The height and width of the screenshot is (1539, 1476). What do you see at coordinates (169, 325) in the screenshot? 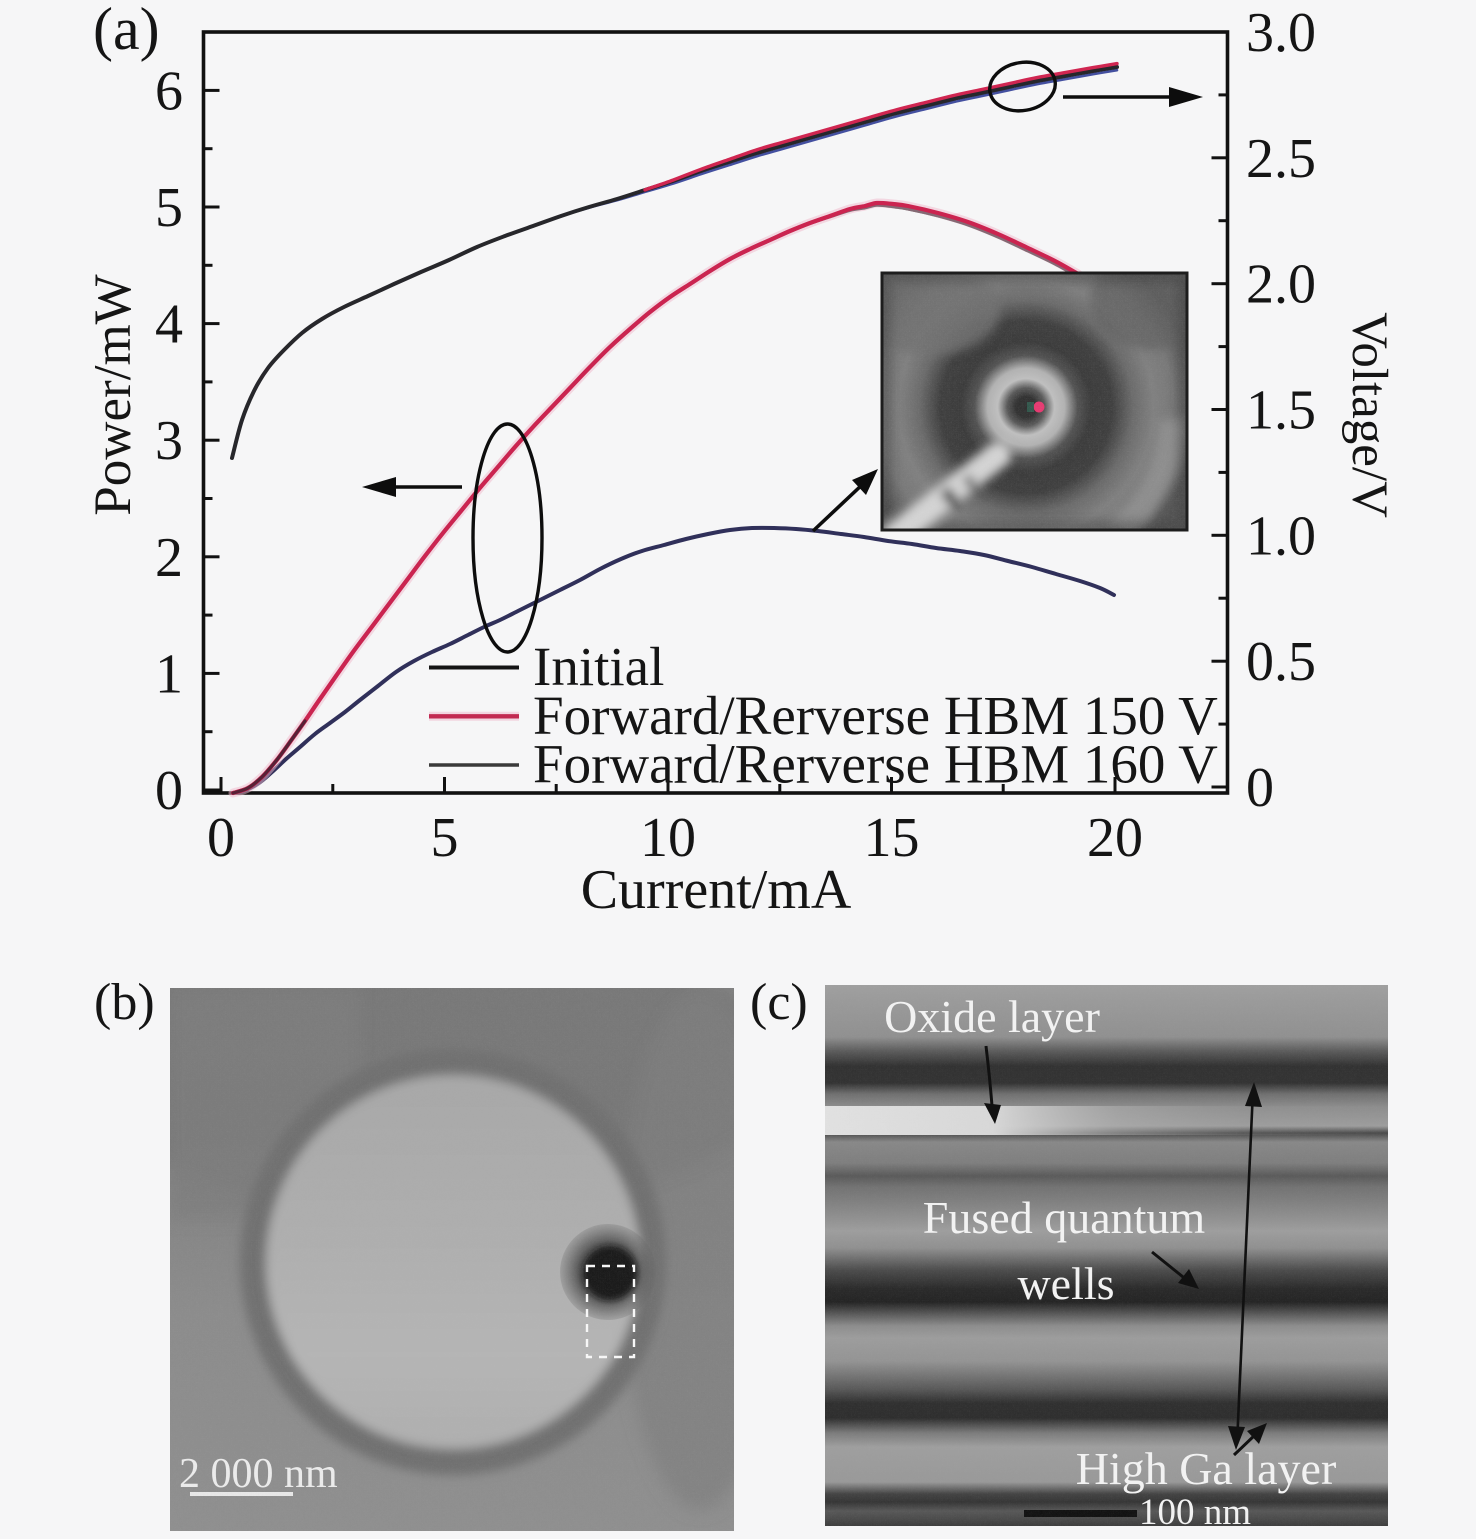
I see `svg-text: 4` at bounding box center [169, 325].